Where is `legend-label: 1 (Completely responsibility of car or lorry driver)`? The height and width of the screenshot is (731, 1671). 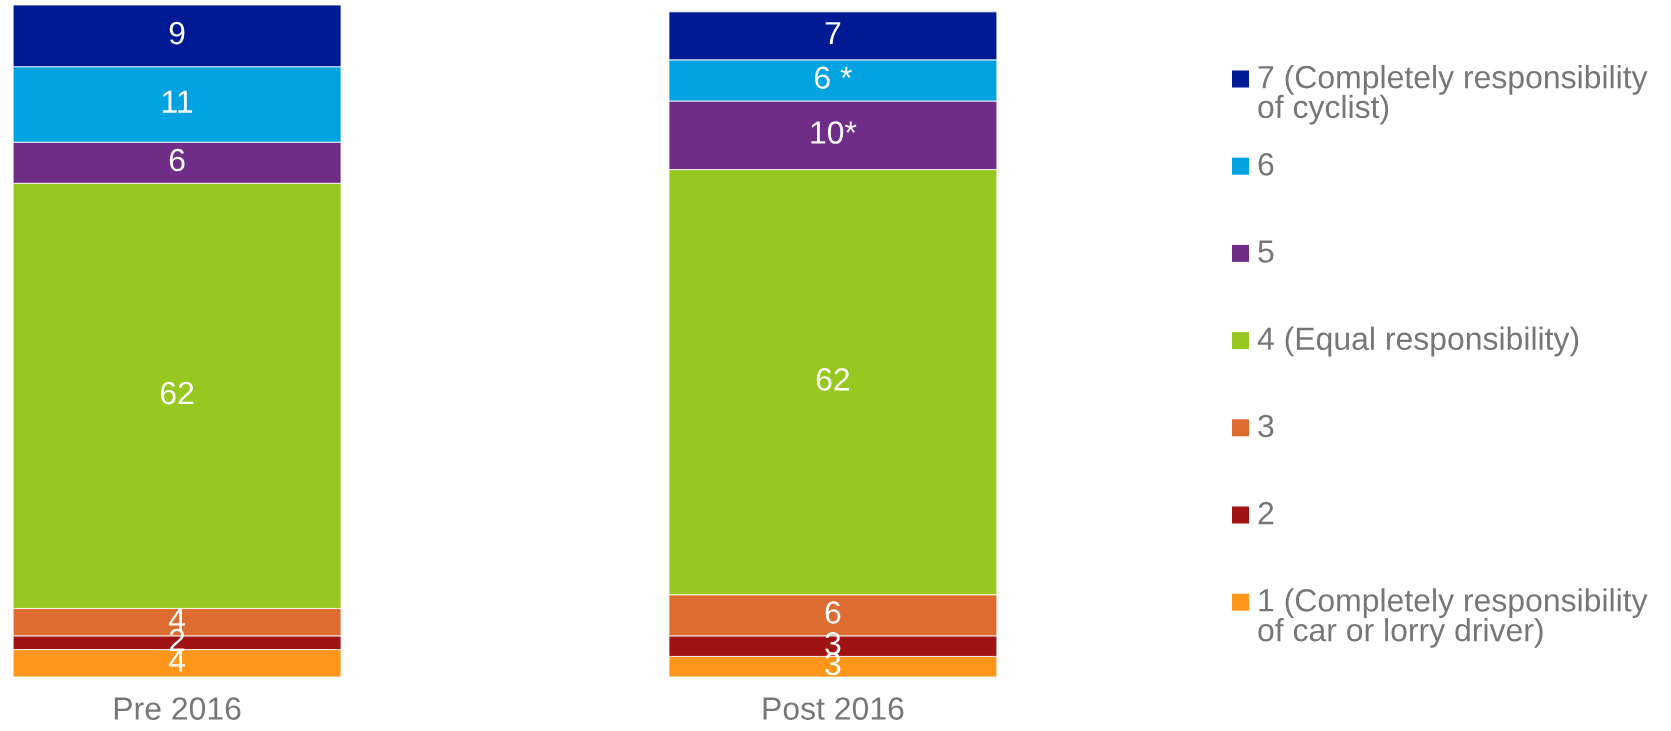
legend-label: 1 (Completely responsibility of car or lorry driver) is located at coordinates (1453, 618).